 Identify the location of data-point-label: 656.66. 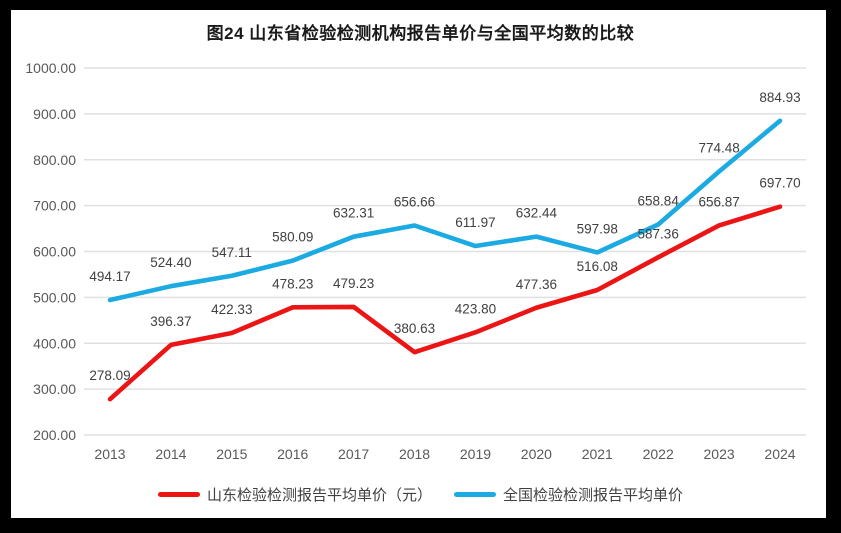
(414, 202).